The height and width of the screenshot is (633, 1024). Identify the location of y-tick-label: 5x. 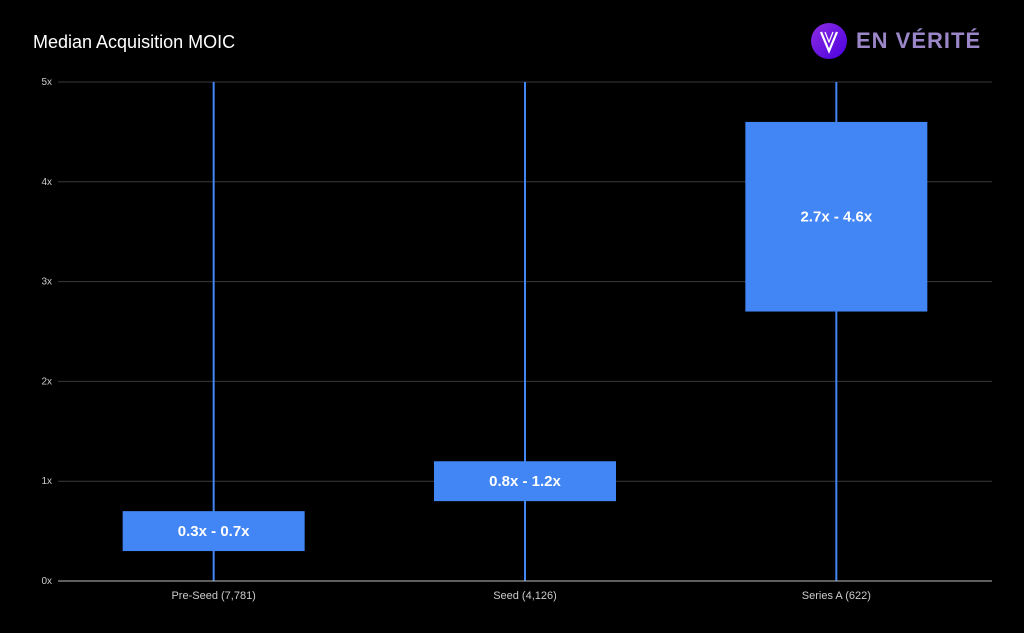
(46, 82).